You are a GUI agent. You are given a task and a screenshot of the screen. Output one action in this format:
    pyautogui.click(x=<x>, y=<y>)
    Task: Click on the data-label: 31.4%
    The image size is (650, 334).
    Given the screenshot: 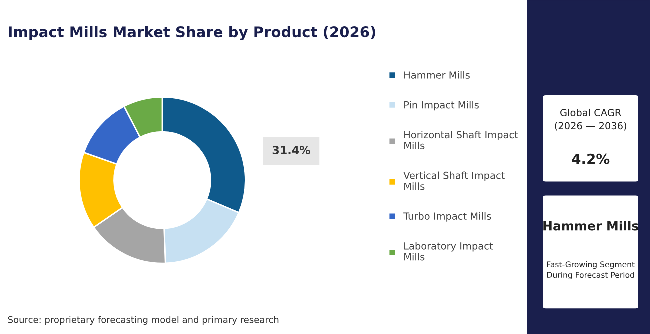 What is the action you would take?
    pyautogui.click(x=291, y=150)
    